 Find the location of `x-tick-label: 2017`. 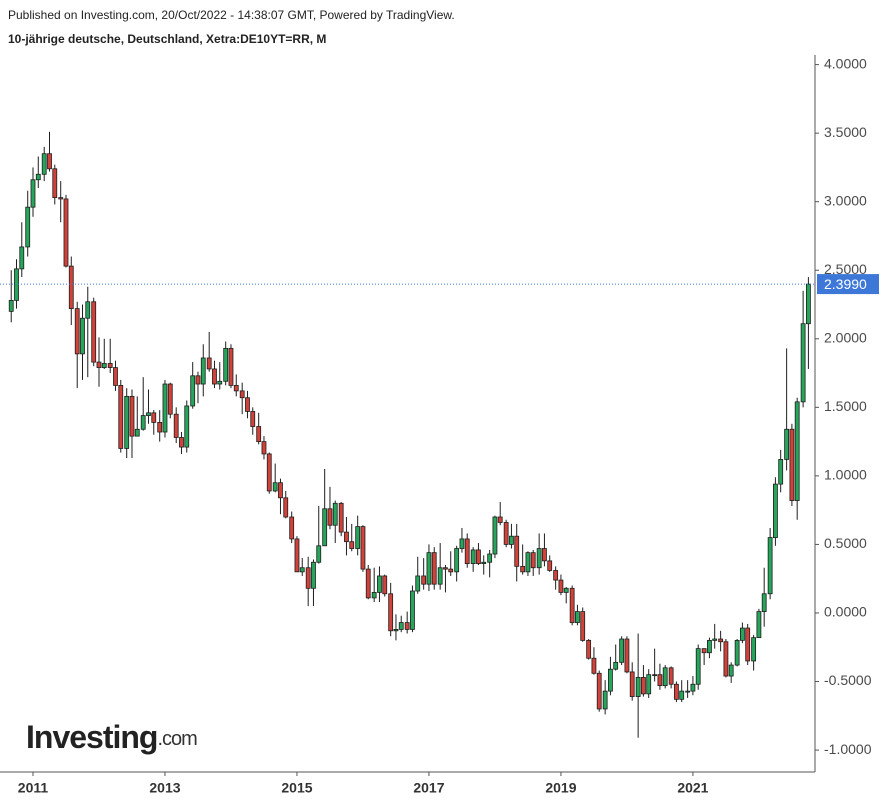

x-tick-label: 2017 is located at coordinates (428, 788).